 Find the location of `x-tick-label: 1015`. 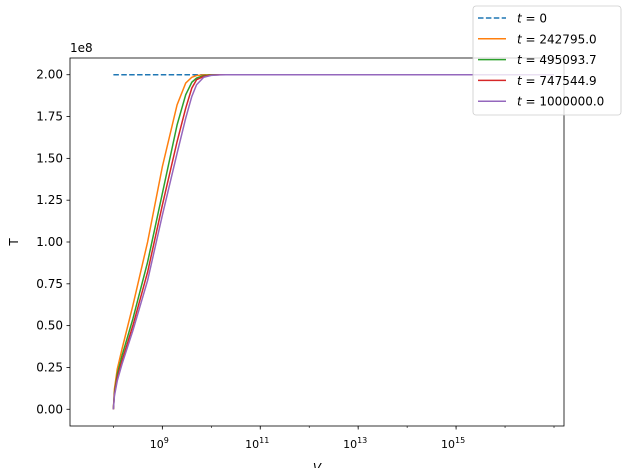

x-tick-label: 1015 is located at coordinates (453, 443).